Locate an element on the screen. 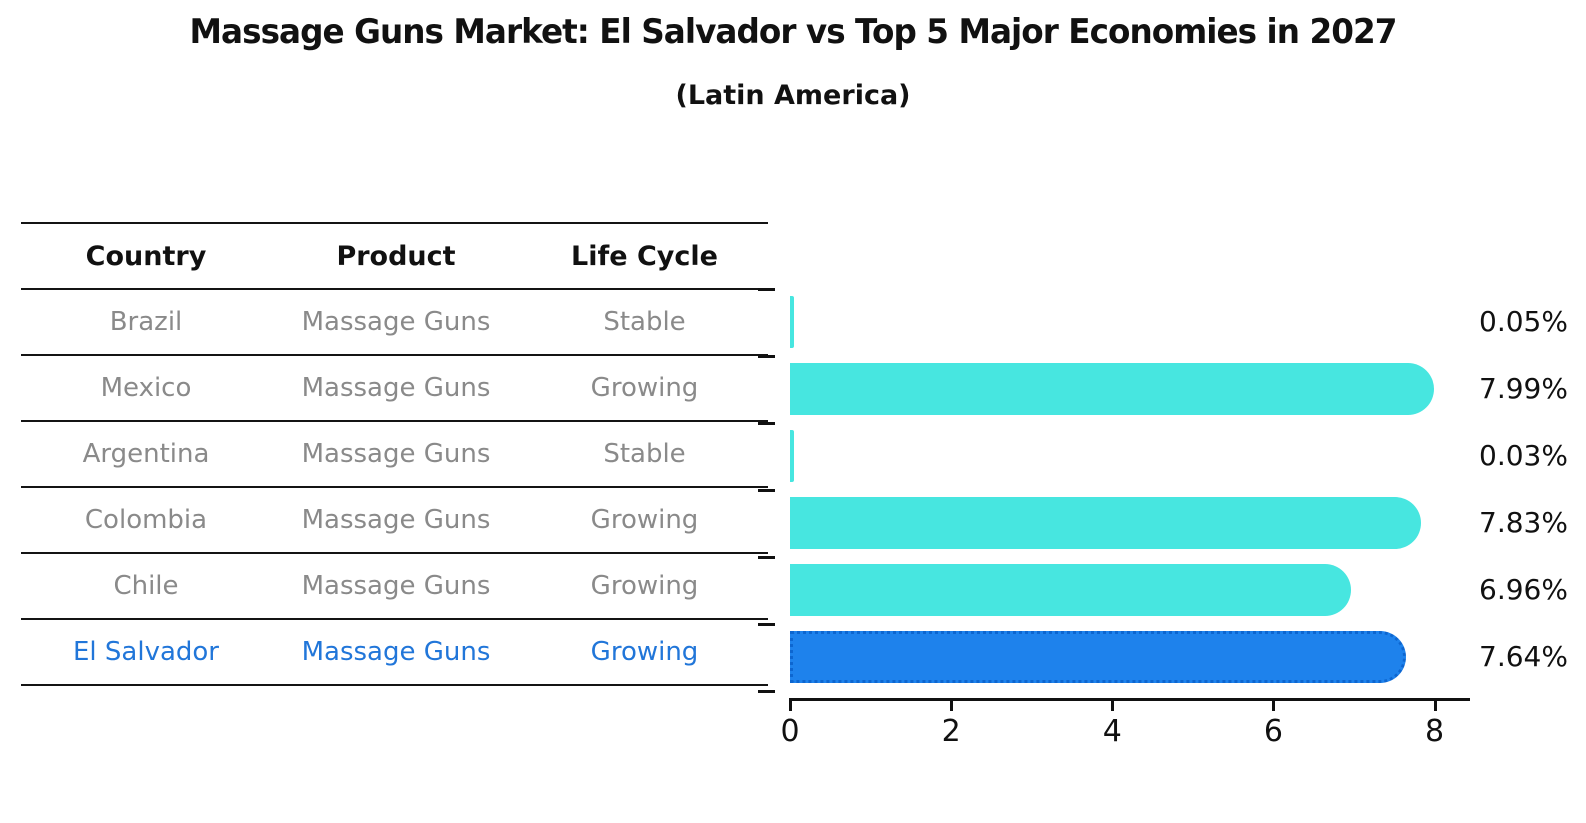 This screenshot has height=823, width=1586. x-axis-tick-label: 2 is located at coordinates (951, 731).